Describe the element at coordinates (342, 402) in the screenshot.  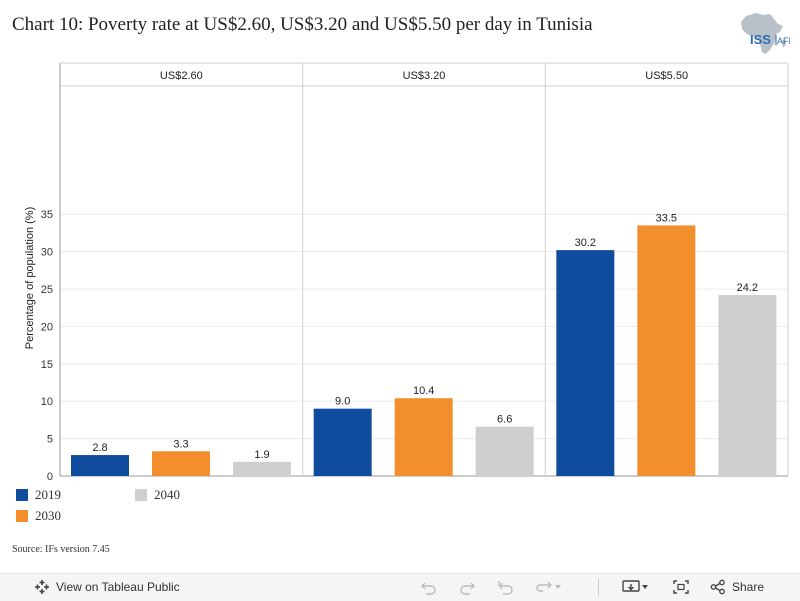
I see `data-label: 9.0` at that location.